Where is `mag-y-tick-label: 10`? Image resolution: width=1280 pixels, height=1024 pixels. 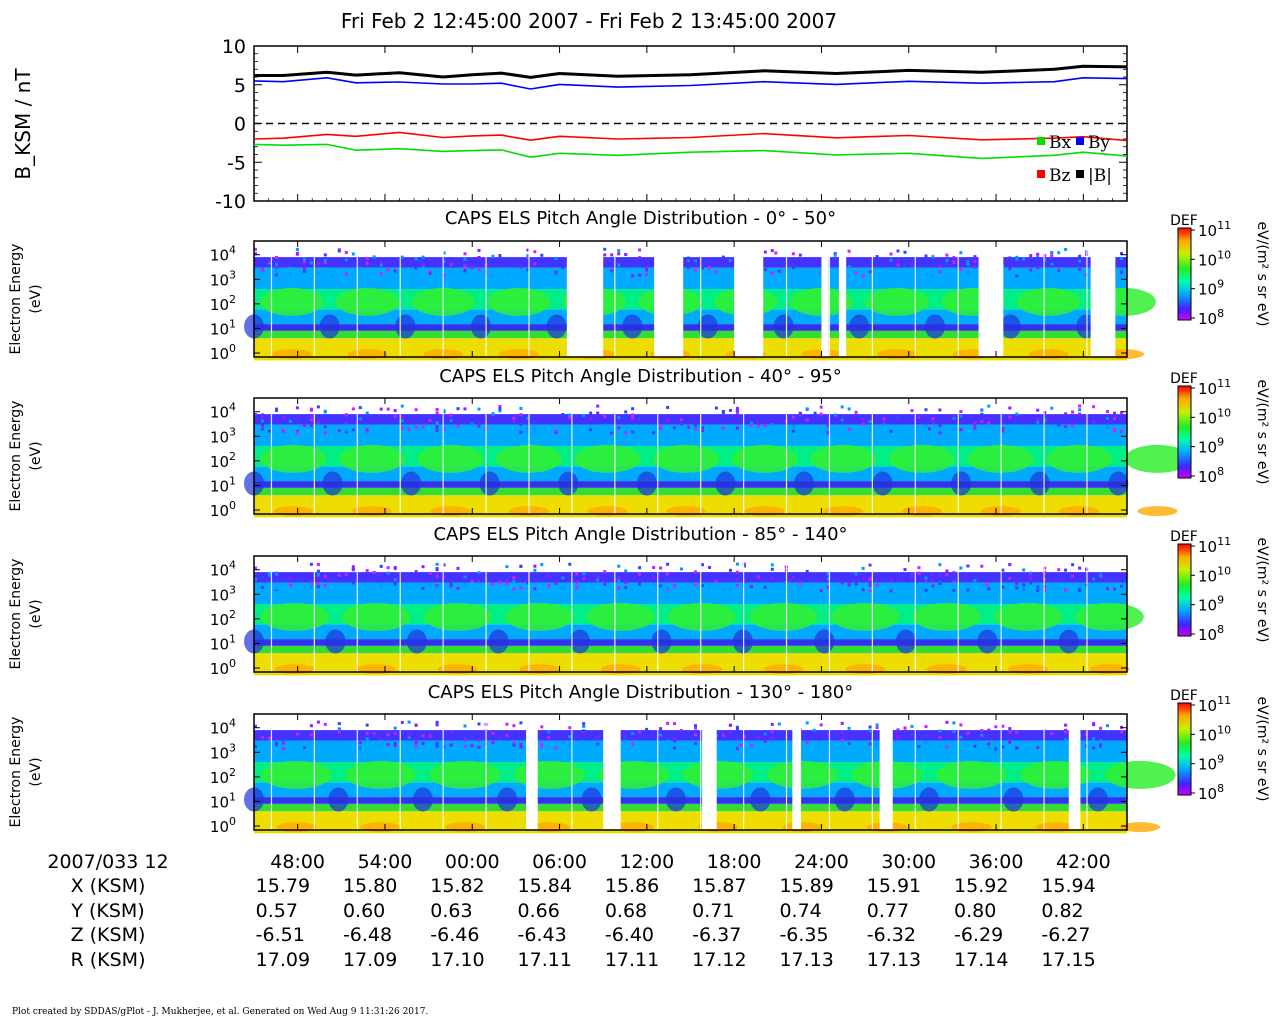 mag-y-tick-label: 10 is located at coordinates (234, 47).